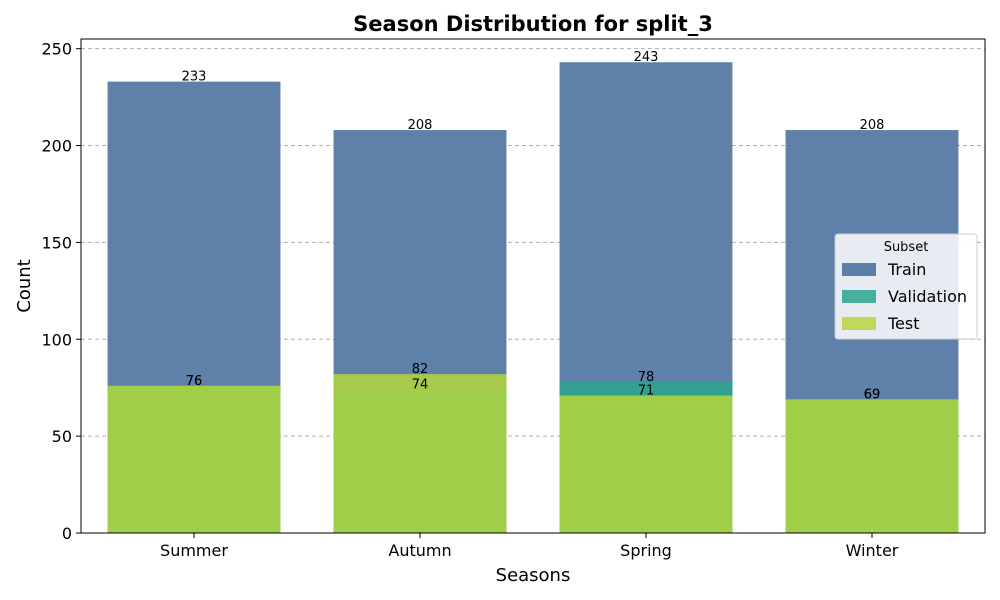 This screenshot has height=600, width=1000. I want to click on bar-test-autumn, so click(420, 453).